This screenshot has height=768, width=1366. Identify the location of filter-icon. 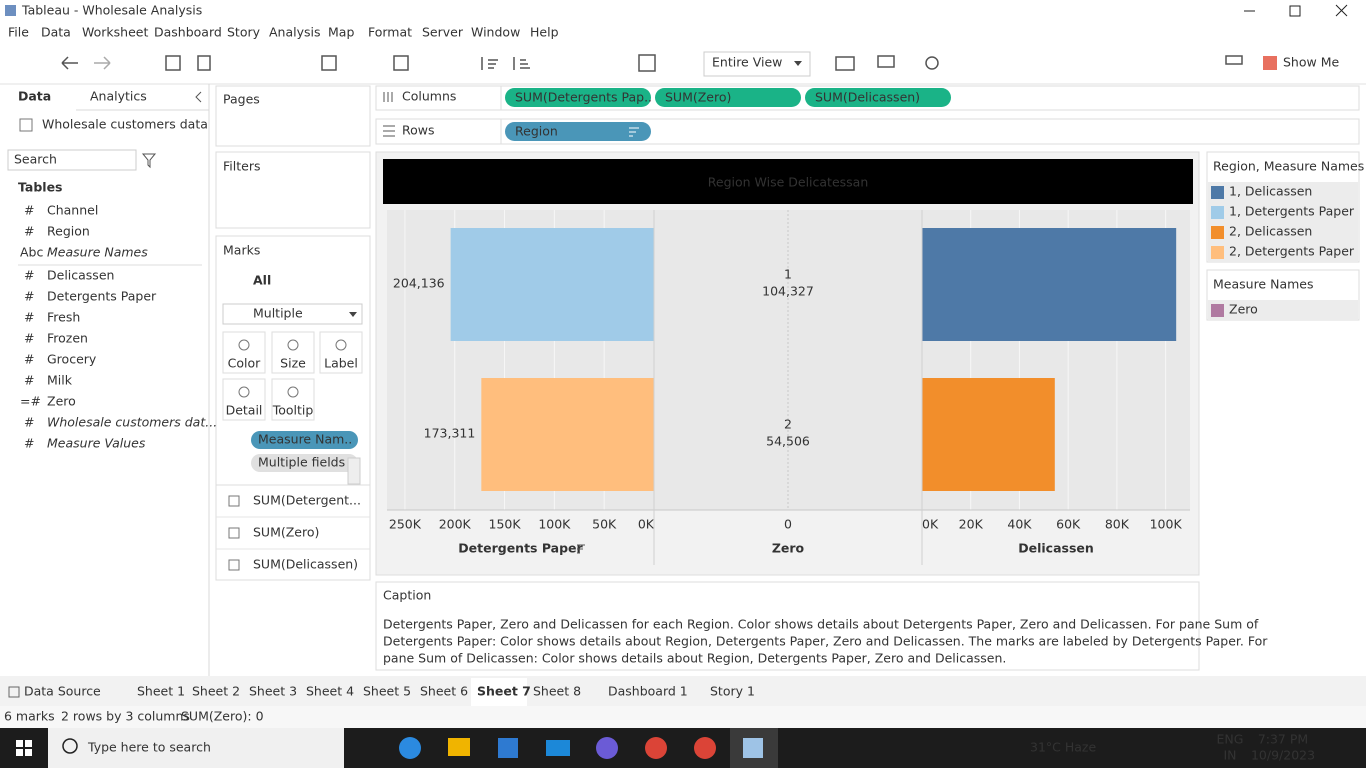
(149, 161).